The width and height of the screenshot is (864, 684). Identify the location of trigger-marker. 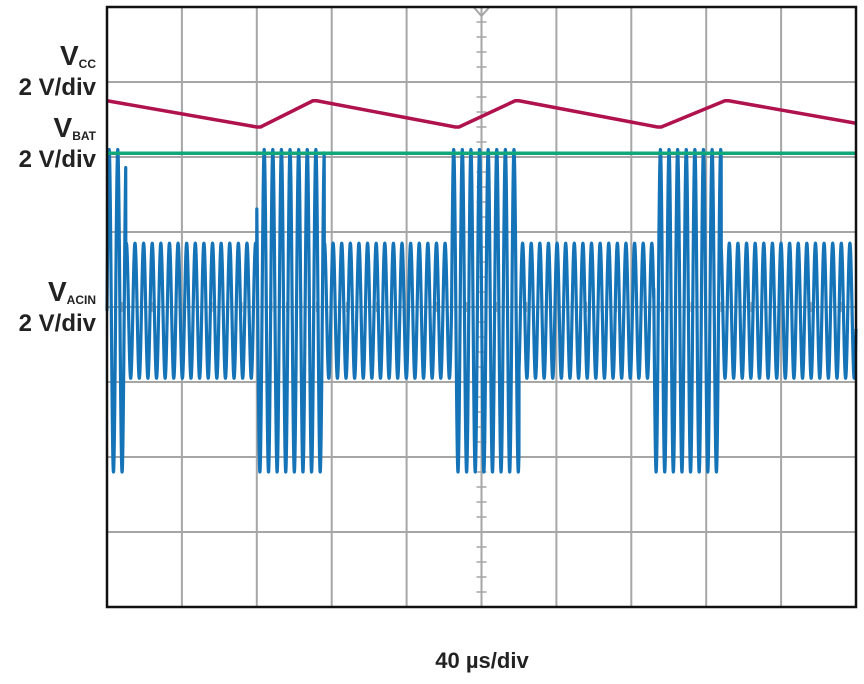
(481, 12).